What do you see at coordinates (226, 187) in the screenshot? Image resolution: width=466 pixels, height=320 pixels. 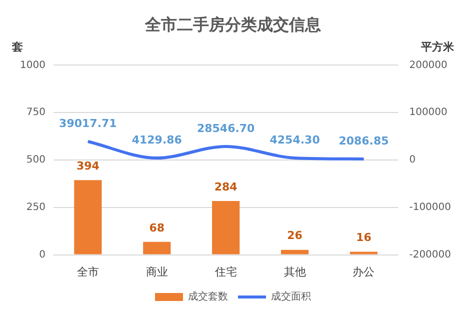 I see `data-label: 284` at bounding box center [226, 187].